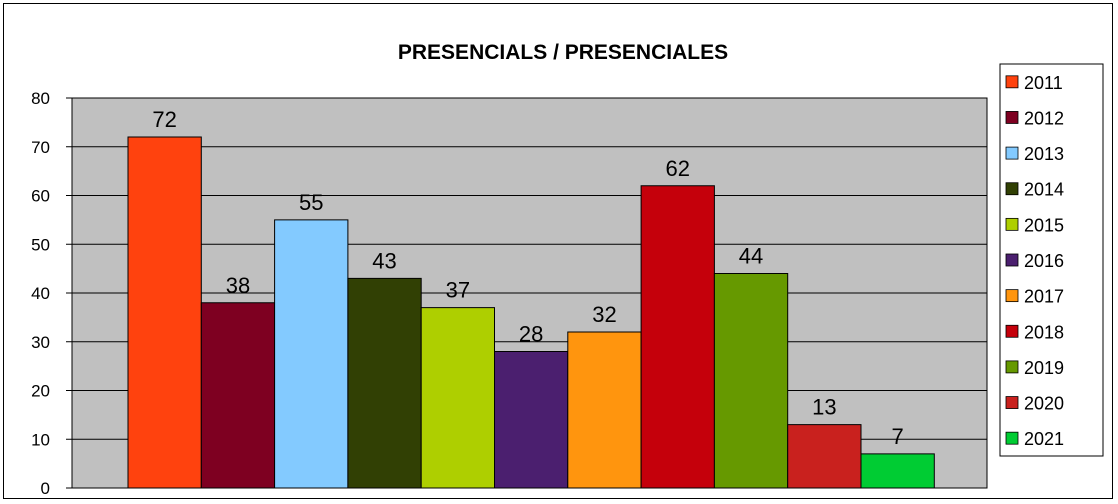 The width and height of the screenshot is (1118, 504). I want to click on legend-swatch-2019, so click(1012, 367).